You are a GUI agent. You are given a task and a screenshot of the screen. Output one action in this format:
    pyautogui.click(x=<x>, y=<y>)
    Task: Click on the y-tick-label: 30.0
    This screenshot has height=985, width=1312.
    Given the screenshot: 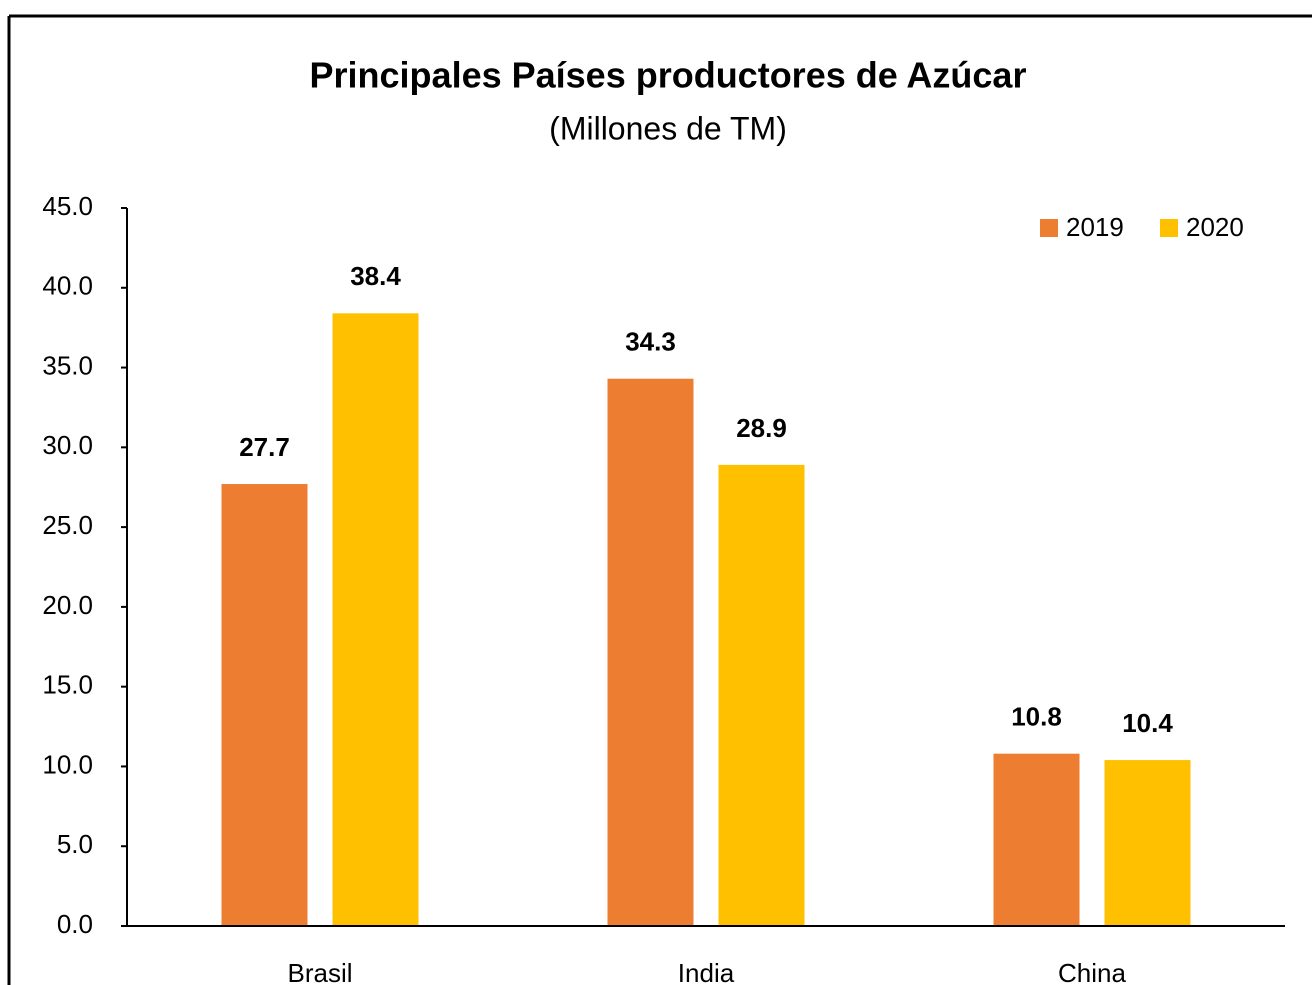 What is the action you would take?
    pyautogui.click(x=67, y=445)
    